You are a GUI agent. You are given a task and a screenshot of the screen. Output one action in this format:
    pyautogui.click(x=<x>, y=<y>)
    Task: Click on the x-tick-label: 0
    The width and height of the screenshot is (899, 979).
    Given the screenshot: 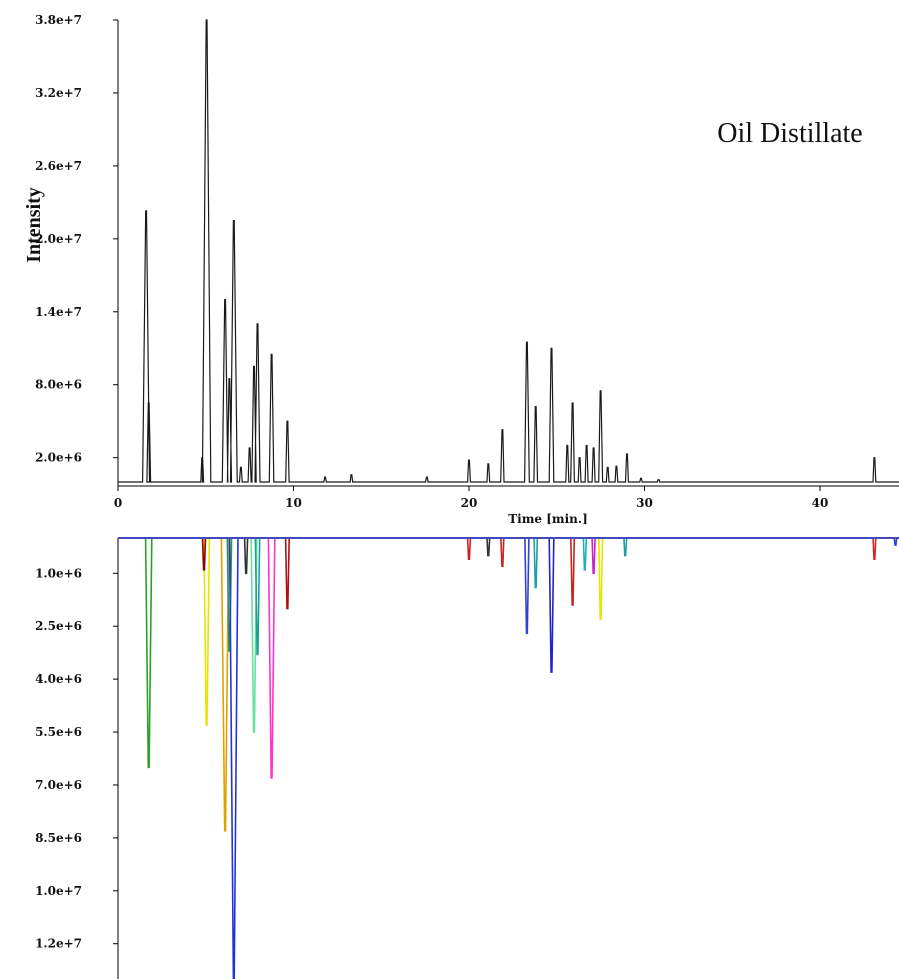 What is the action you would take?
    pyautogui.click(x=118, y=503)
    